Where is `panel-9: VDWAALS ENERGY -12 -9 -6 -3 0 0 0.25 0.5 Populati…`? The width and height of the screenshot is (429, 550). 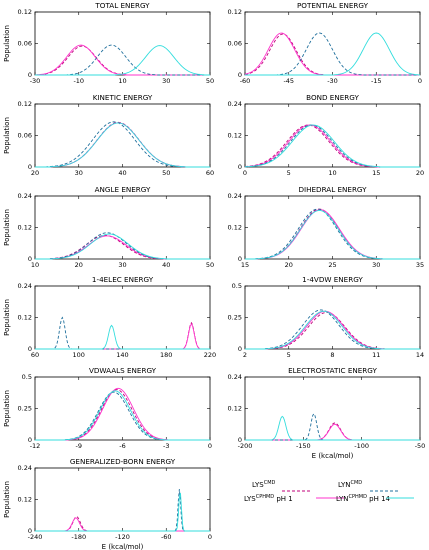 panel-9: VDWAALS ENERGY -12 -9 -6 -3 0 0 0.25 0.5 Populati… is located at coordinates (107, 408).